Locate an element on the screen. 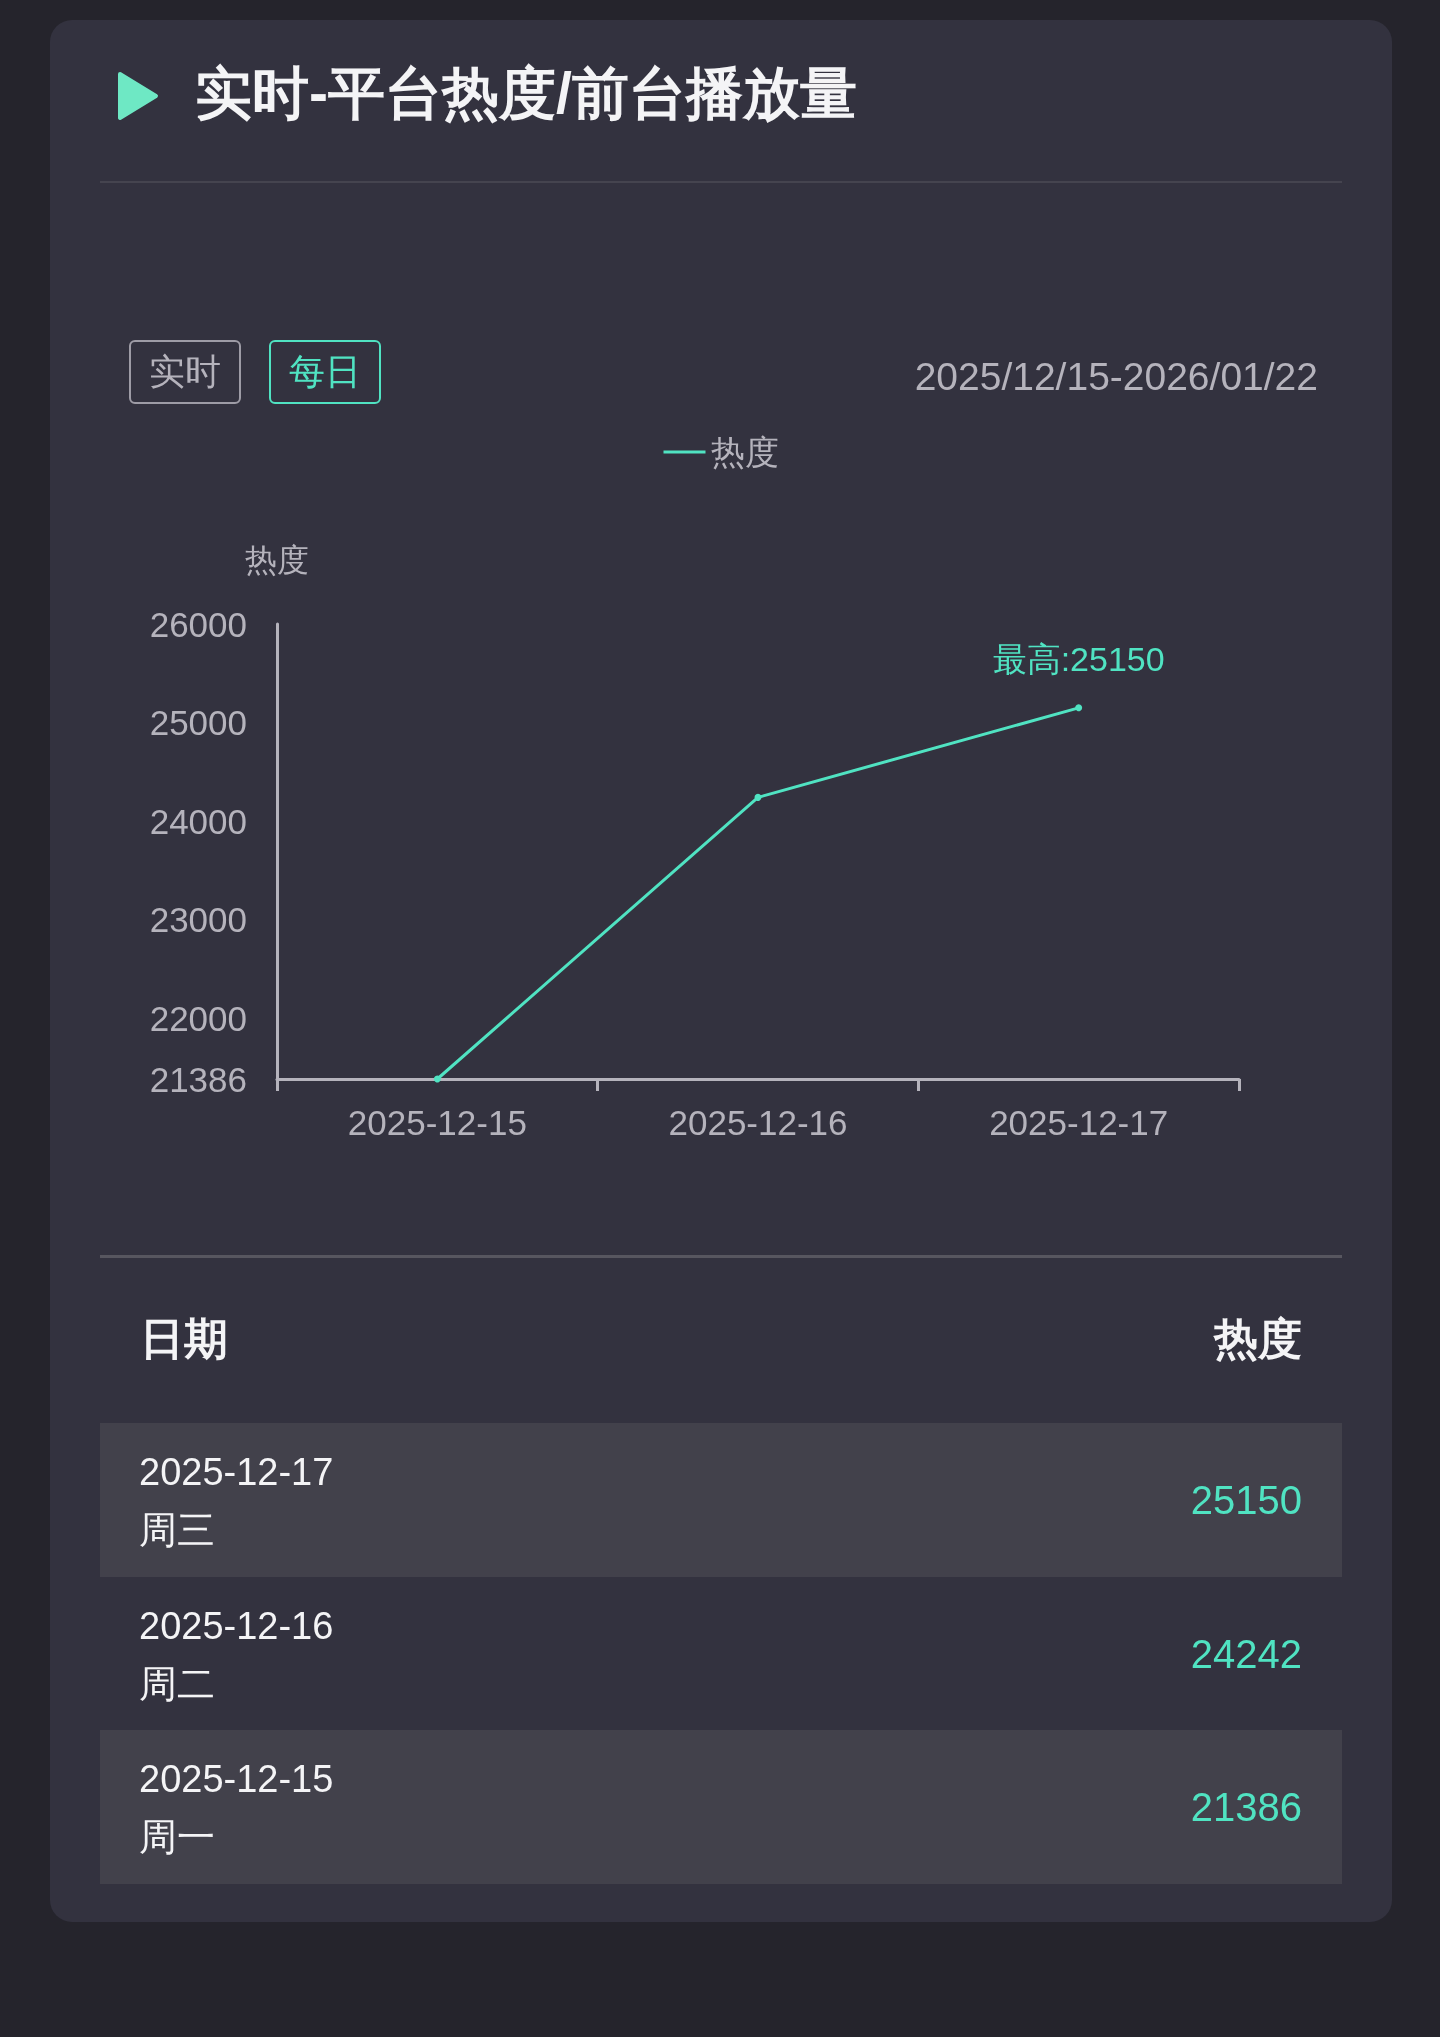 The height and width of the screenshot is (2037, 1440). annotation: 最高:25150 is located at coordinates (1078, 658).